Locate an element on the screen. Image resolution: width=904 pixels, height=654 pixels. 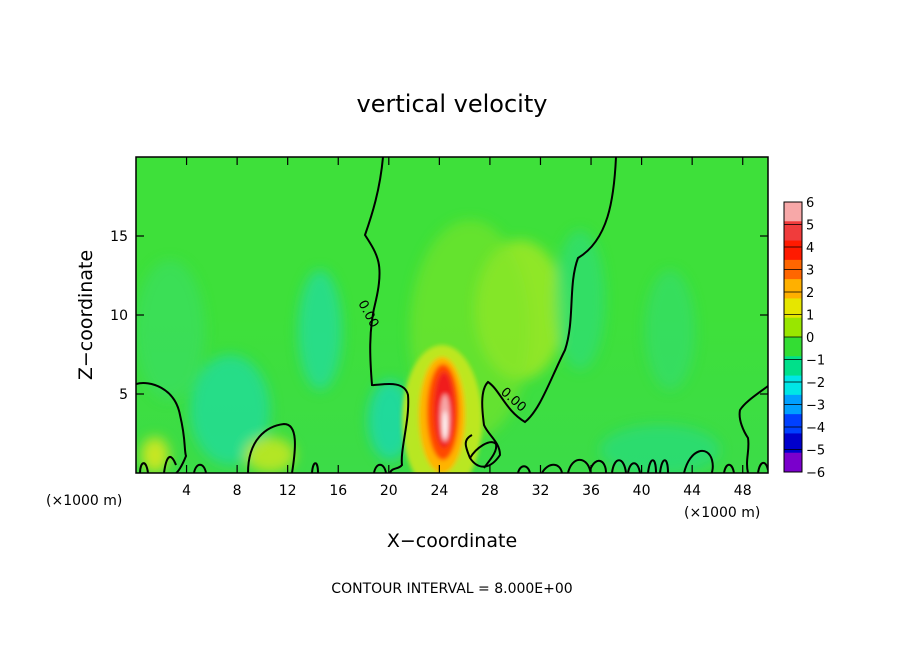
updraft-peak-core is located at coordinates (445, 425).